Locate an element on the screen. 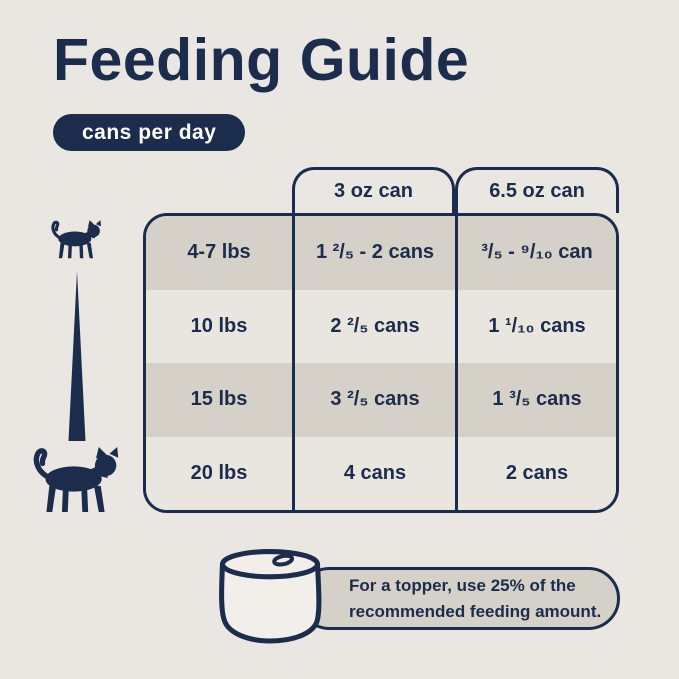  value-cell-65oz: ³/₅ - ⁹/₁₀ can is located at coordinates (535, 253).